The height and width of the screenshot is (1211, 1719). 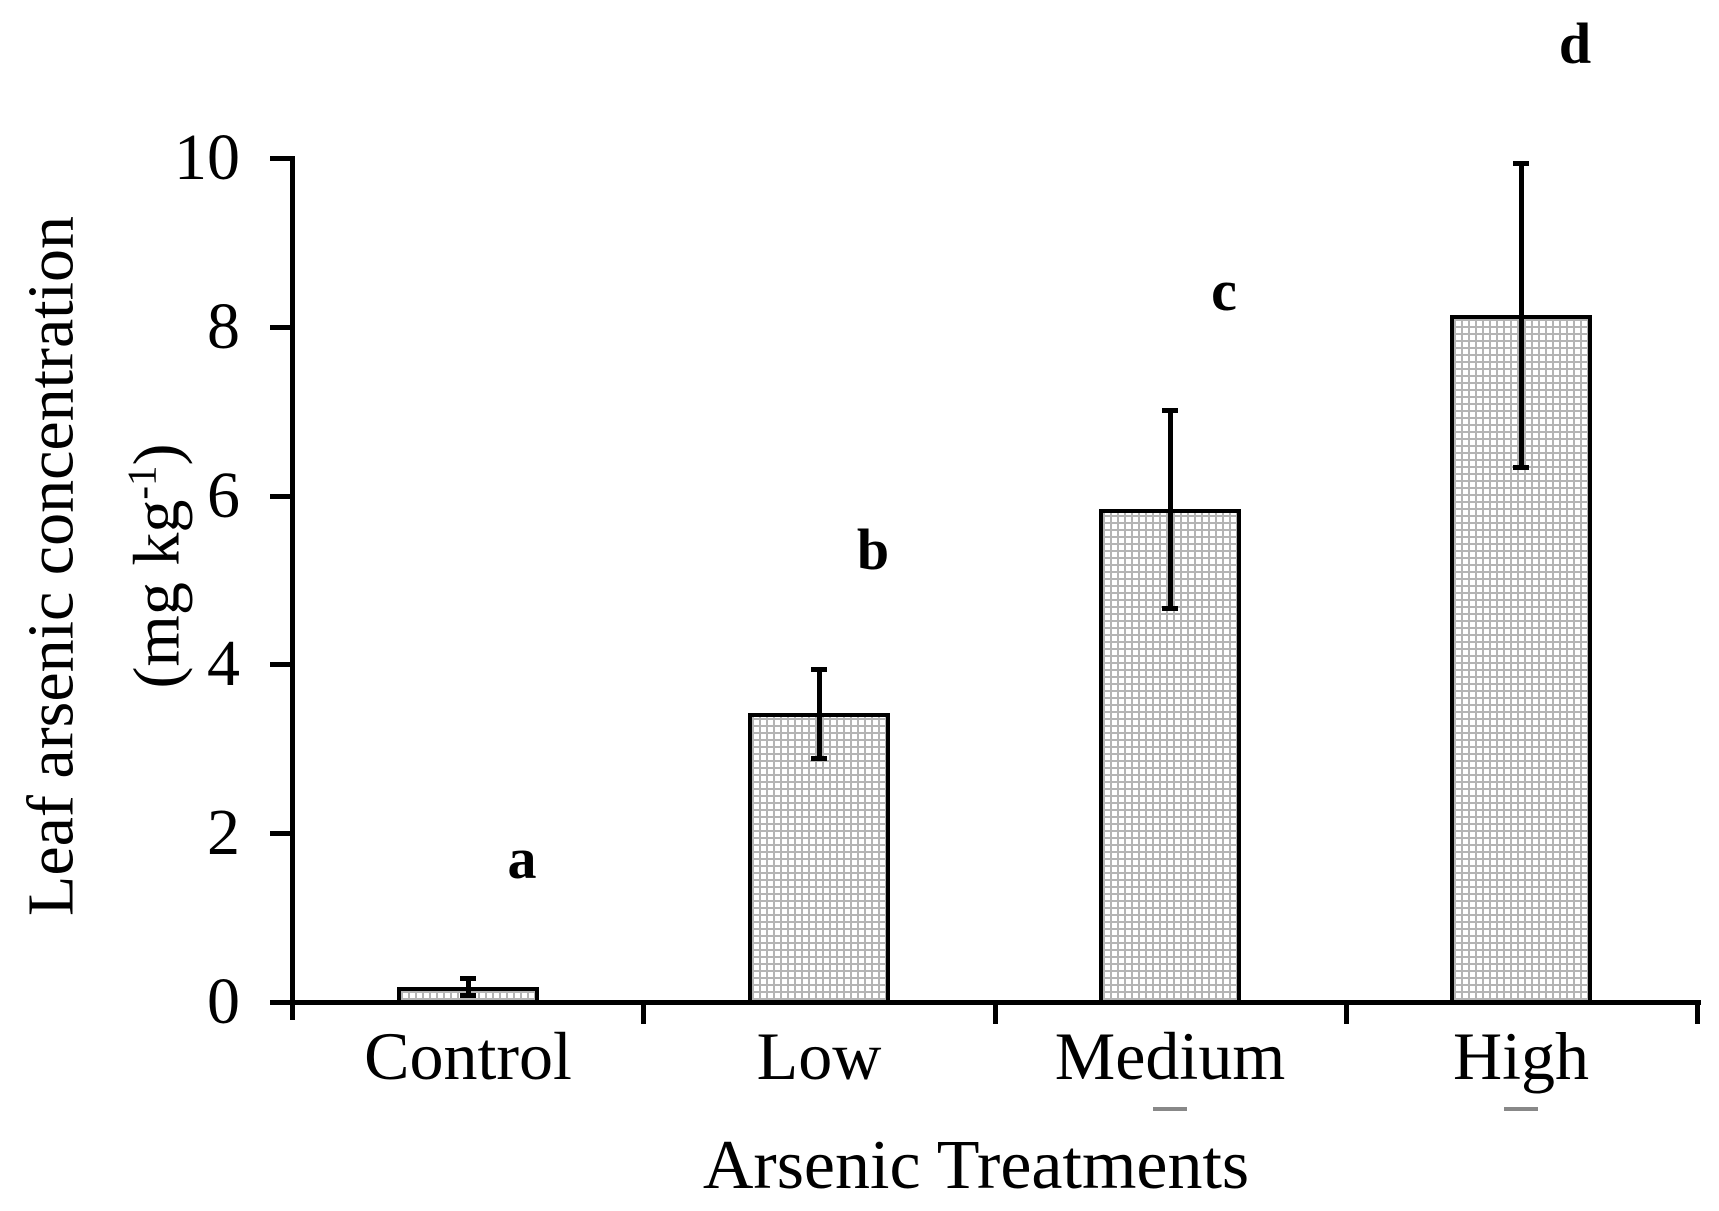 I want to click on y-tick-label: 0, so click(x=223, y=1001).